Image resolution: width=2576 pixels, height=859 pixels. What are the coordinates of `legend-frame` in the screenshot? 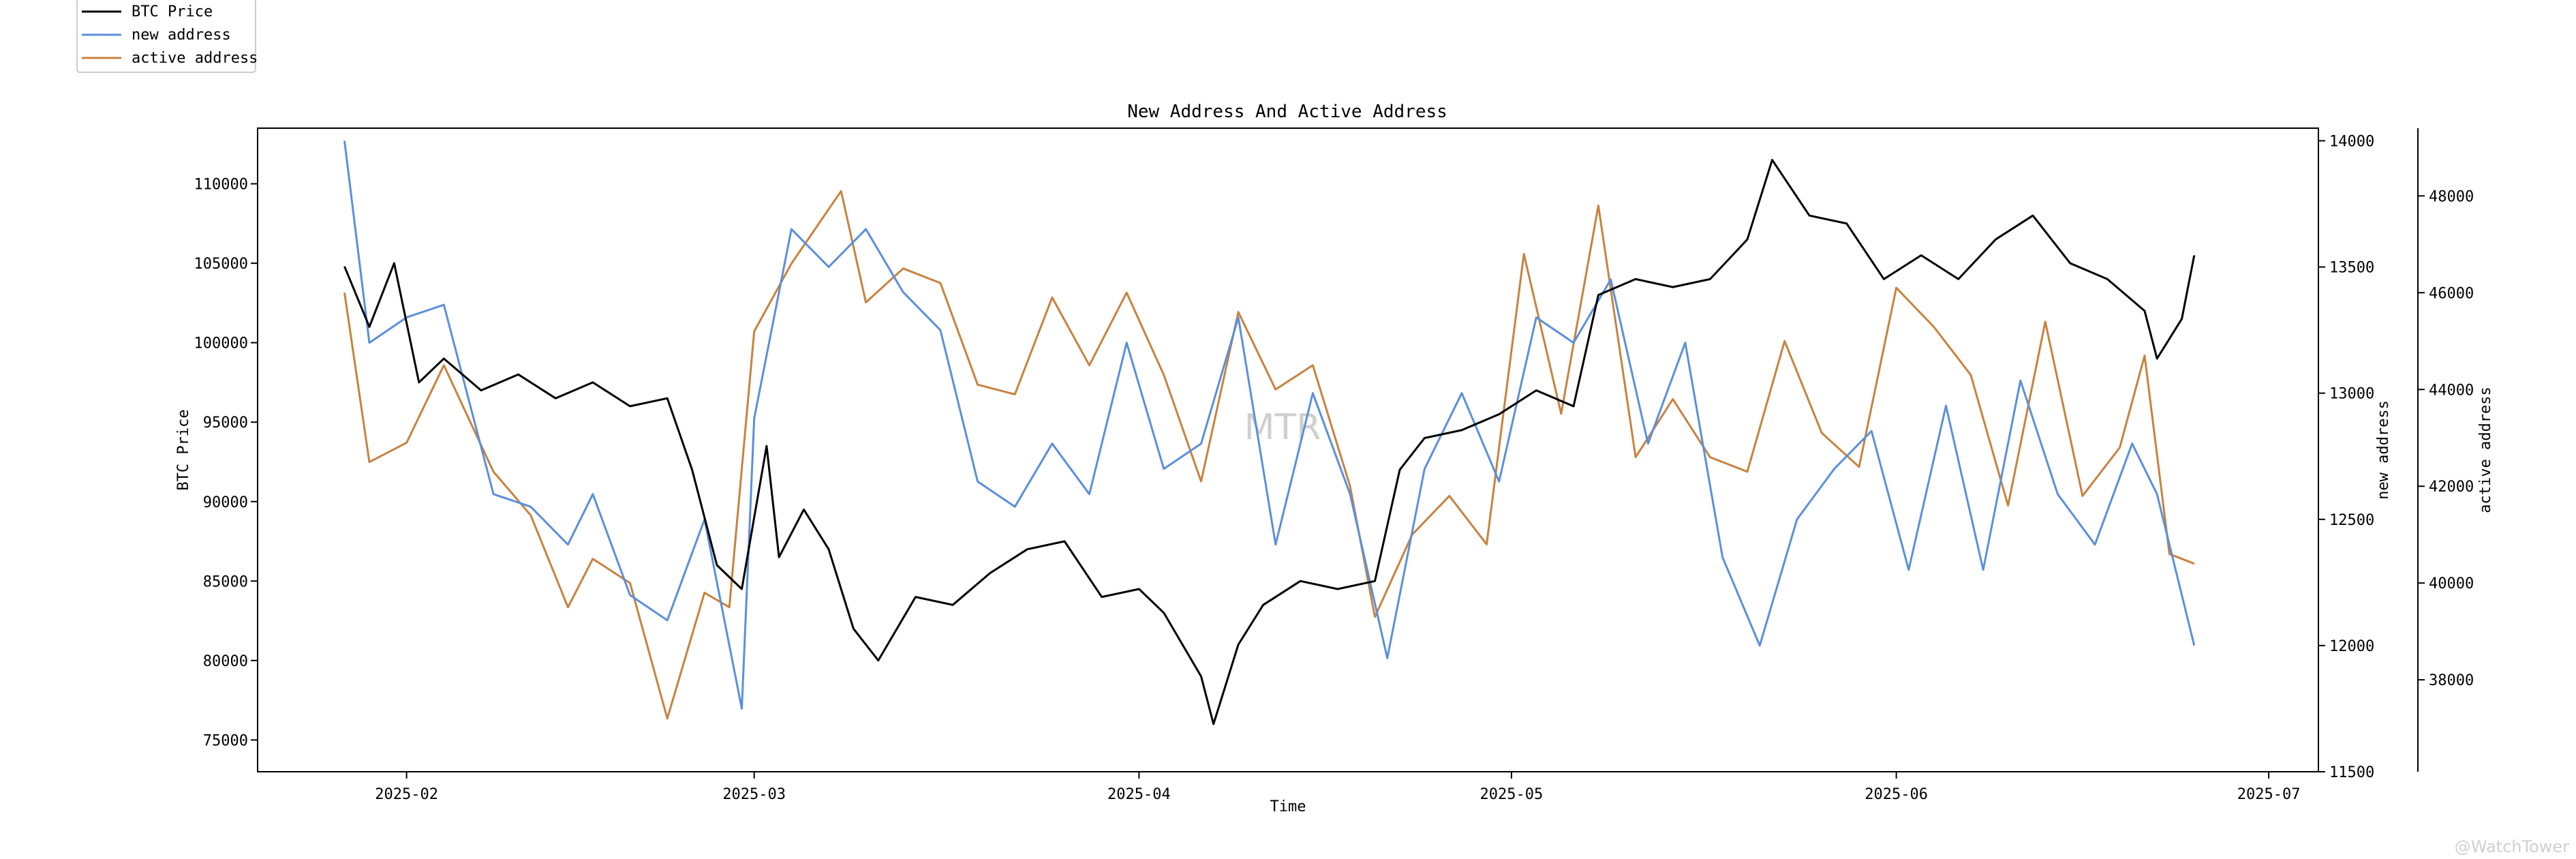 It's located at (166, 36).